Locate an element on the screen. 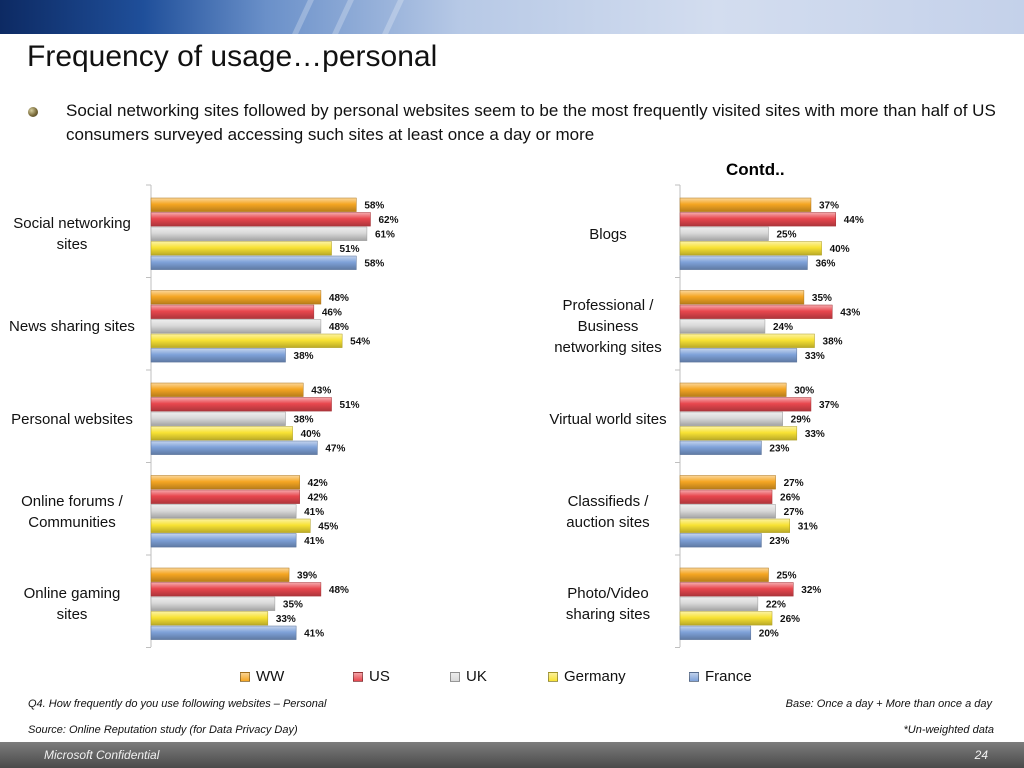 Image resolution: width=1024 pixels, height=768 pixels. data-label: 30% is located at coordinates (804, 391).